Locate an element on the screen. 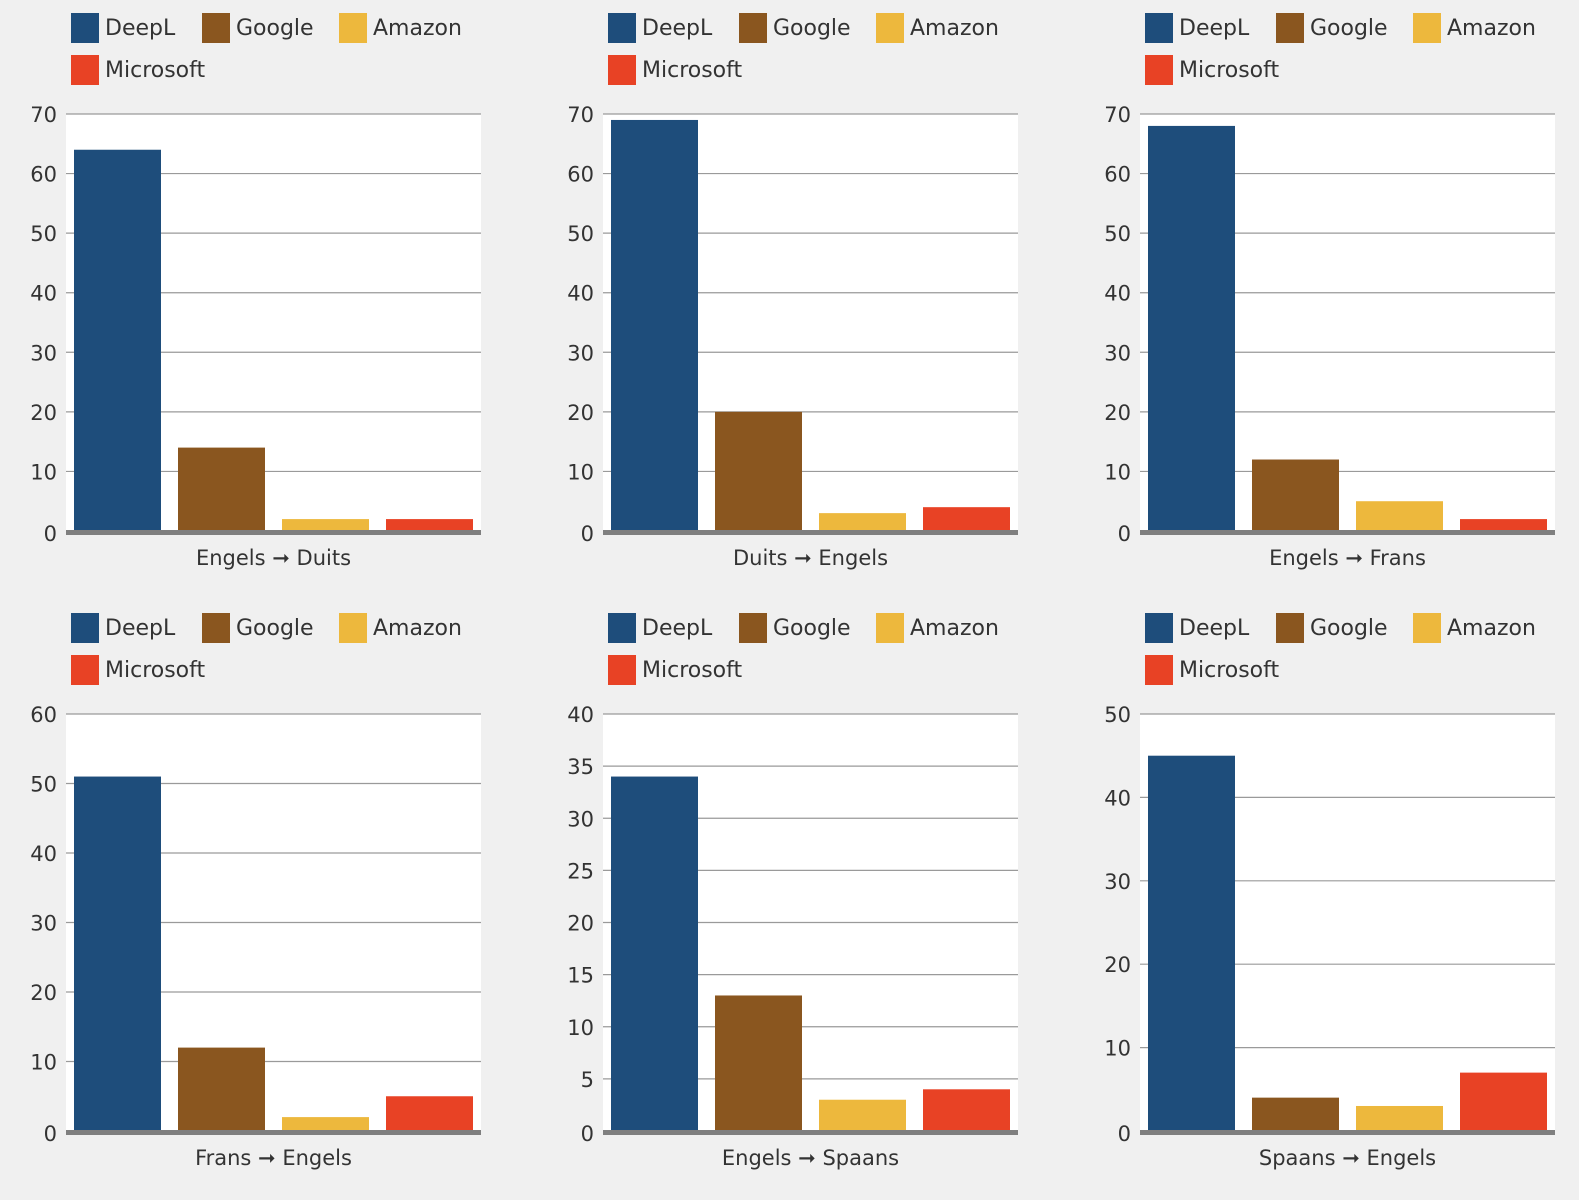 The image size is (1579, 1200). bar-chart: 0 10 20 30 40 50 60 70 Engels ➞ Duits is located at coordinates (255, 336).